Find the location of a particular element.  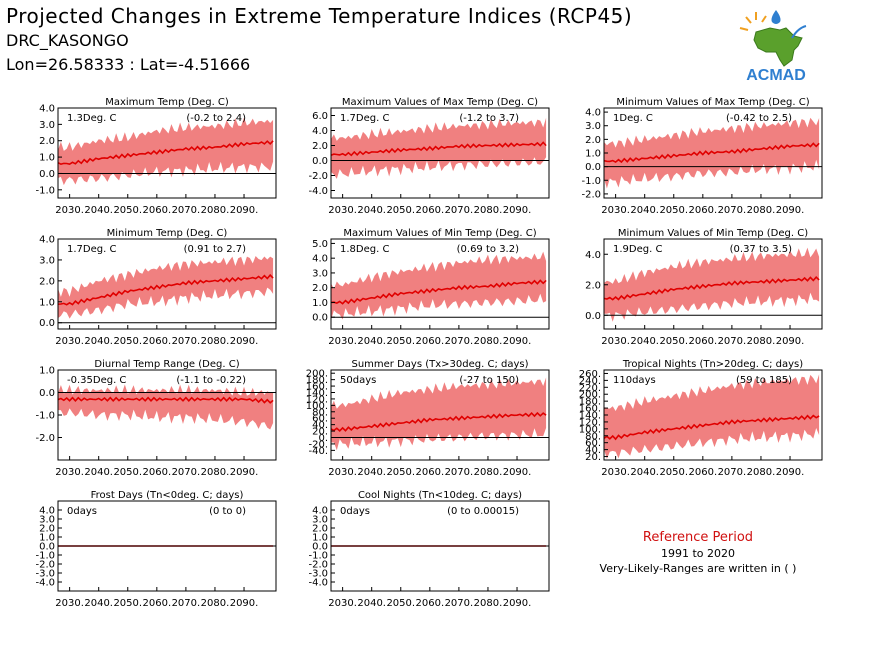

y-tick-label: 160. is located at coordinates (317, 387).